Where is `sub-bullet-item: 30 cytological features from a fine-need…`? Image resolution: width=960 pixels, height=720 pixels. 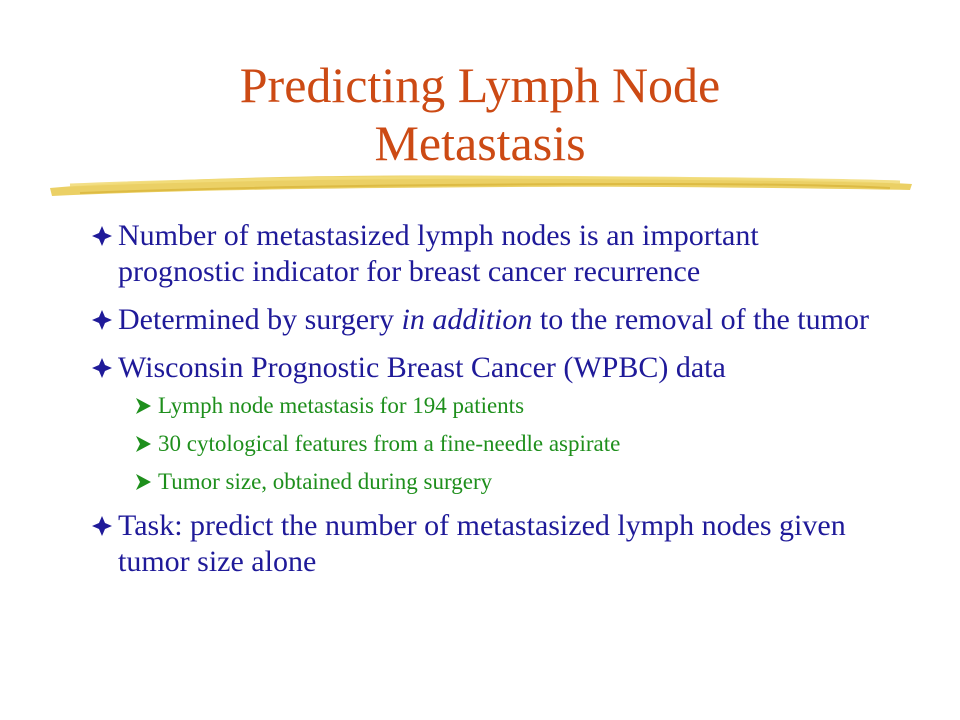 sub-bullet-item: 30 cytological features from a fine-need… is located at coordinates (513, 444).